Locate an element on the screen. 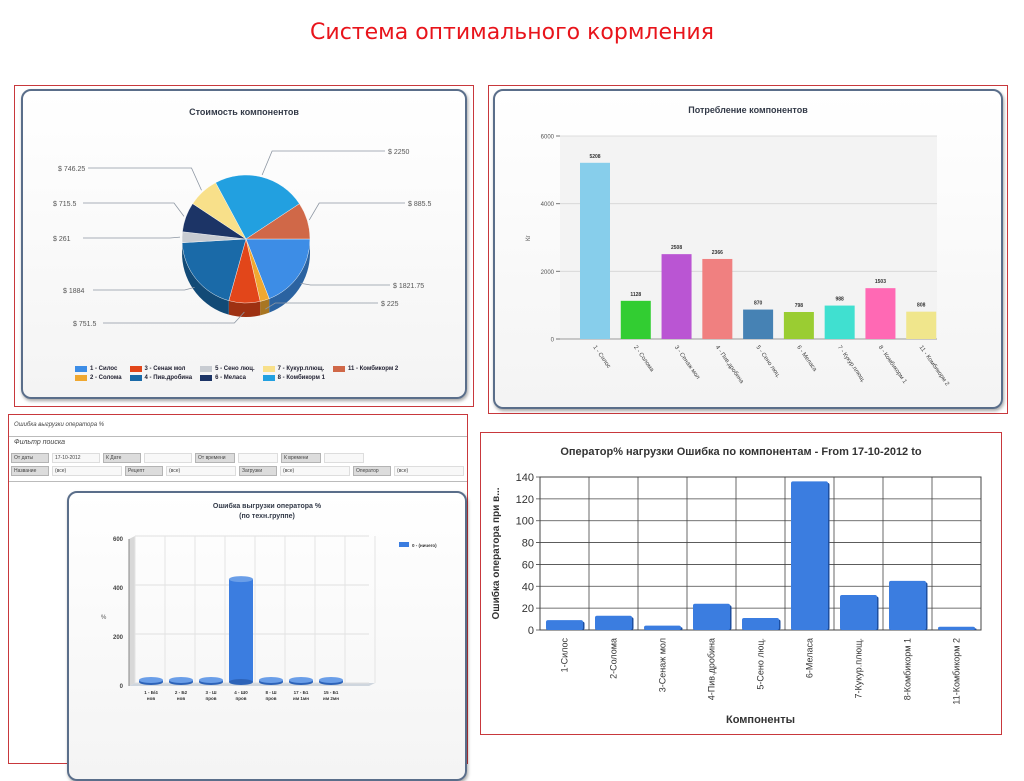 This screenshot has height=781, width=1024. filter-label: Оператор is located at coordinates (372, 471).